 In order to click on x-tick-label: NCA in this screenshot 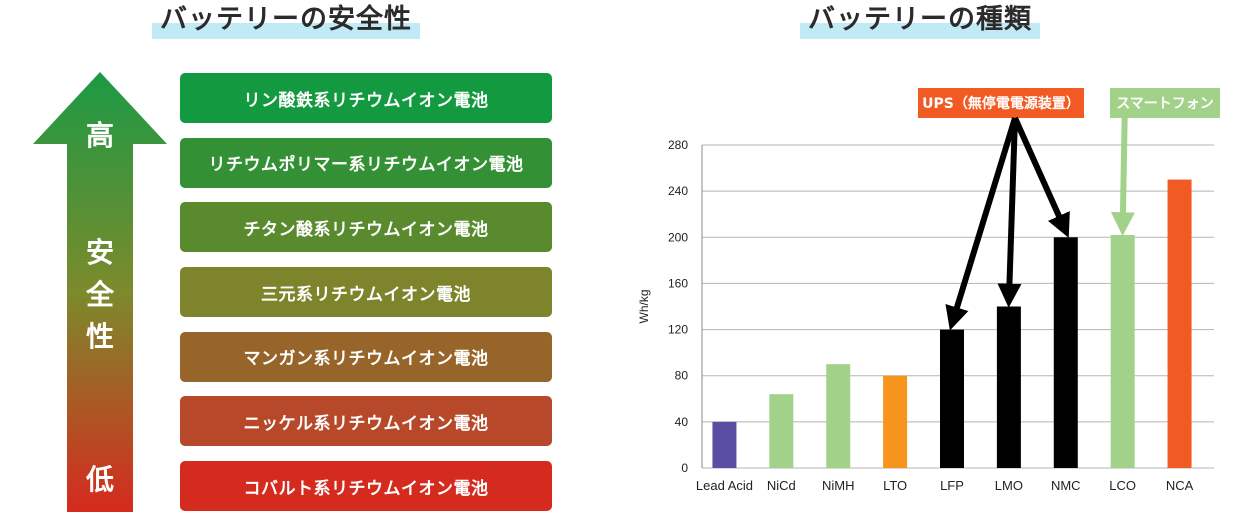, I will do `click(1180, 485)`.